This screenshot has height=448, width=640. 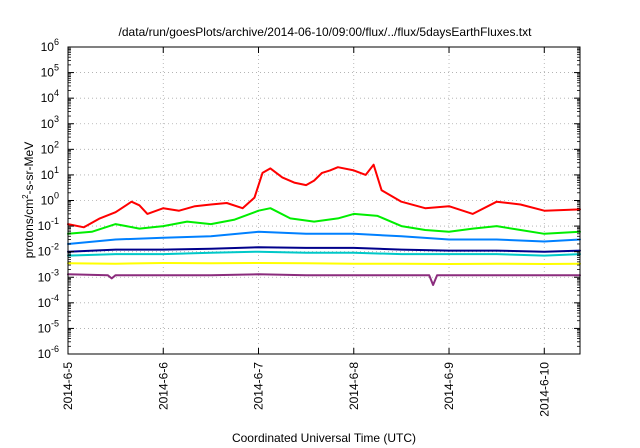 I want to click on x-tick-label: 2014-6-8, so click(x=354, y=386).